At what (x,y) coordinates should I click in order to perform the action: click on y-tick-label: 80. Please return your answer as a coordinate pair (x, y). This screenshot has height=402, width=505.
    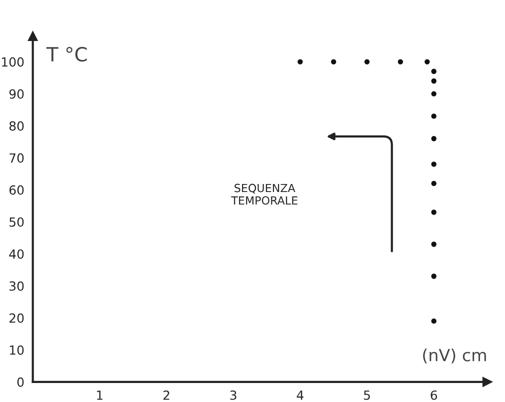
    Looking at the image, I should click on (16, 126).